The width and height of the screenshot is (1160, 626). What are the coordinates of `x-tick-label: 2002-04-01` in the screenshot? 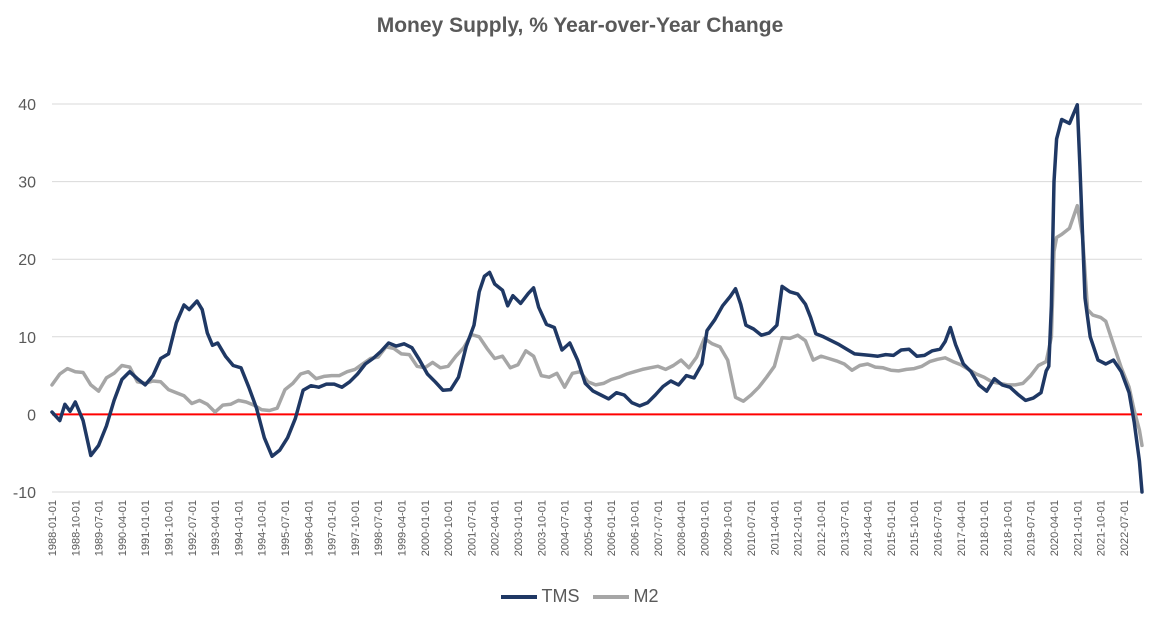 It's located at (496, 528).